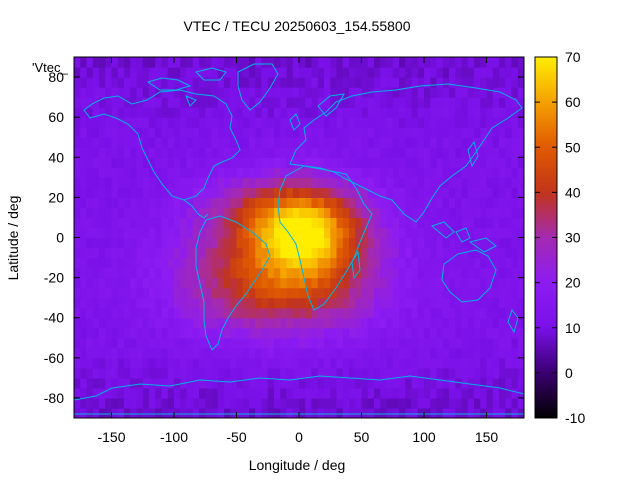 This screenshot has height=480, width=640. Describe the element at coordinates (513, 321) in the screenshot. I see `coastline-new-zealand` at that location.